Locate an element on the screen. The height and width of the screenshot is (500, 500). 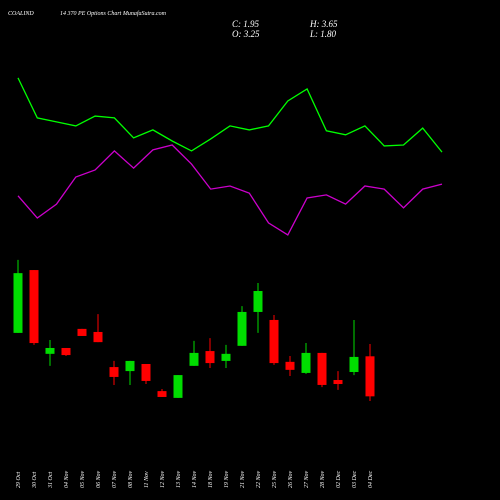
symbol: COALIND is located at coordinates (21, 14).